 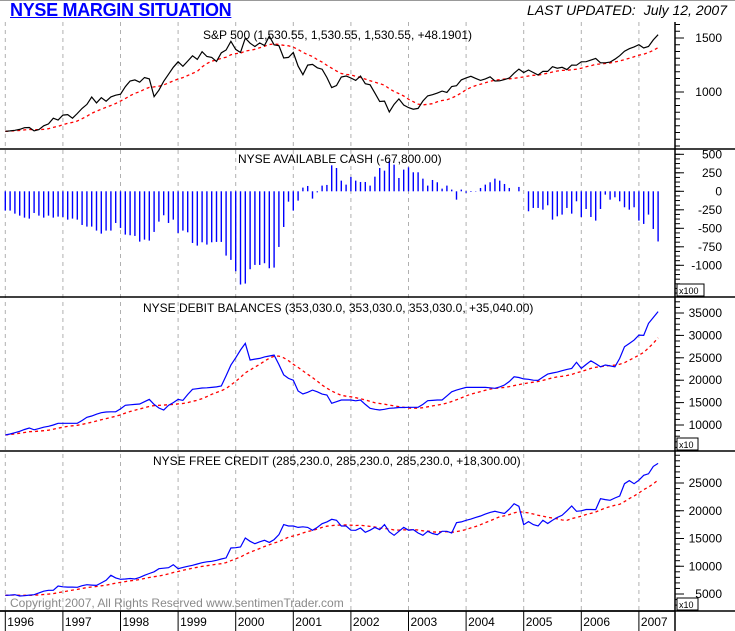 What do you see at coordinates (718, 191) in the screenshot?
I see `y-tick-label: 0` at bounding box center [718, 191].